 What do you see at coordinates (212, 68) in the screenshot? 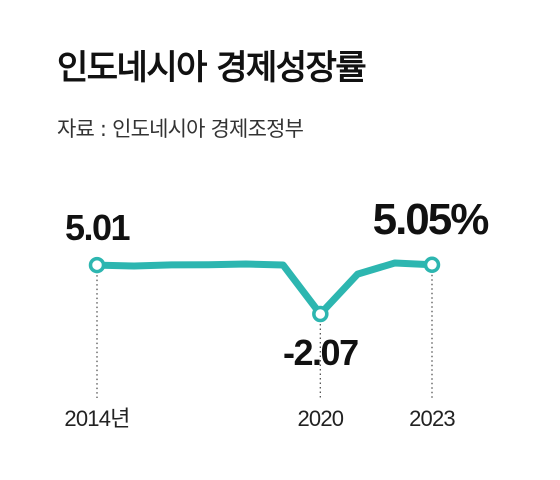
I see `chart-title: 인도네시아 경제성장률` at bounding box center [212, 68].